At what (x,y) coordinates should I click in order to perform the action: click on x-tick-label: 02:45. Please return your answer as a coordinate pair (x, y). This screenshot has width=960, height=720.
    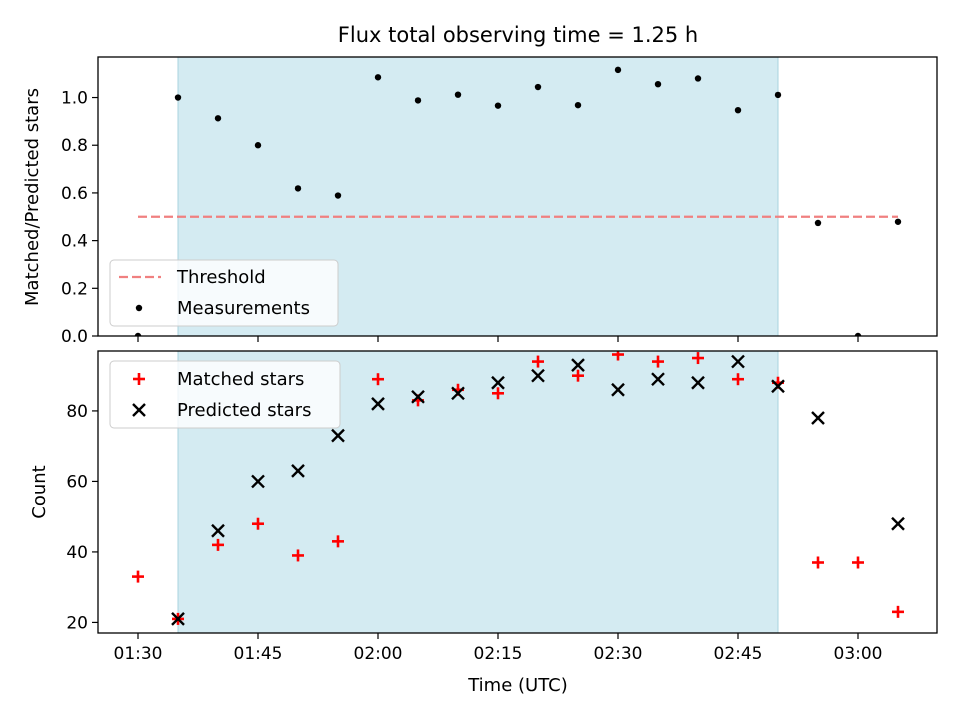
    Looking at the image, I should click on (738, 654).